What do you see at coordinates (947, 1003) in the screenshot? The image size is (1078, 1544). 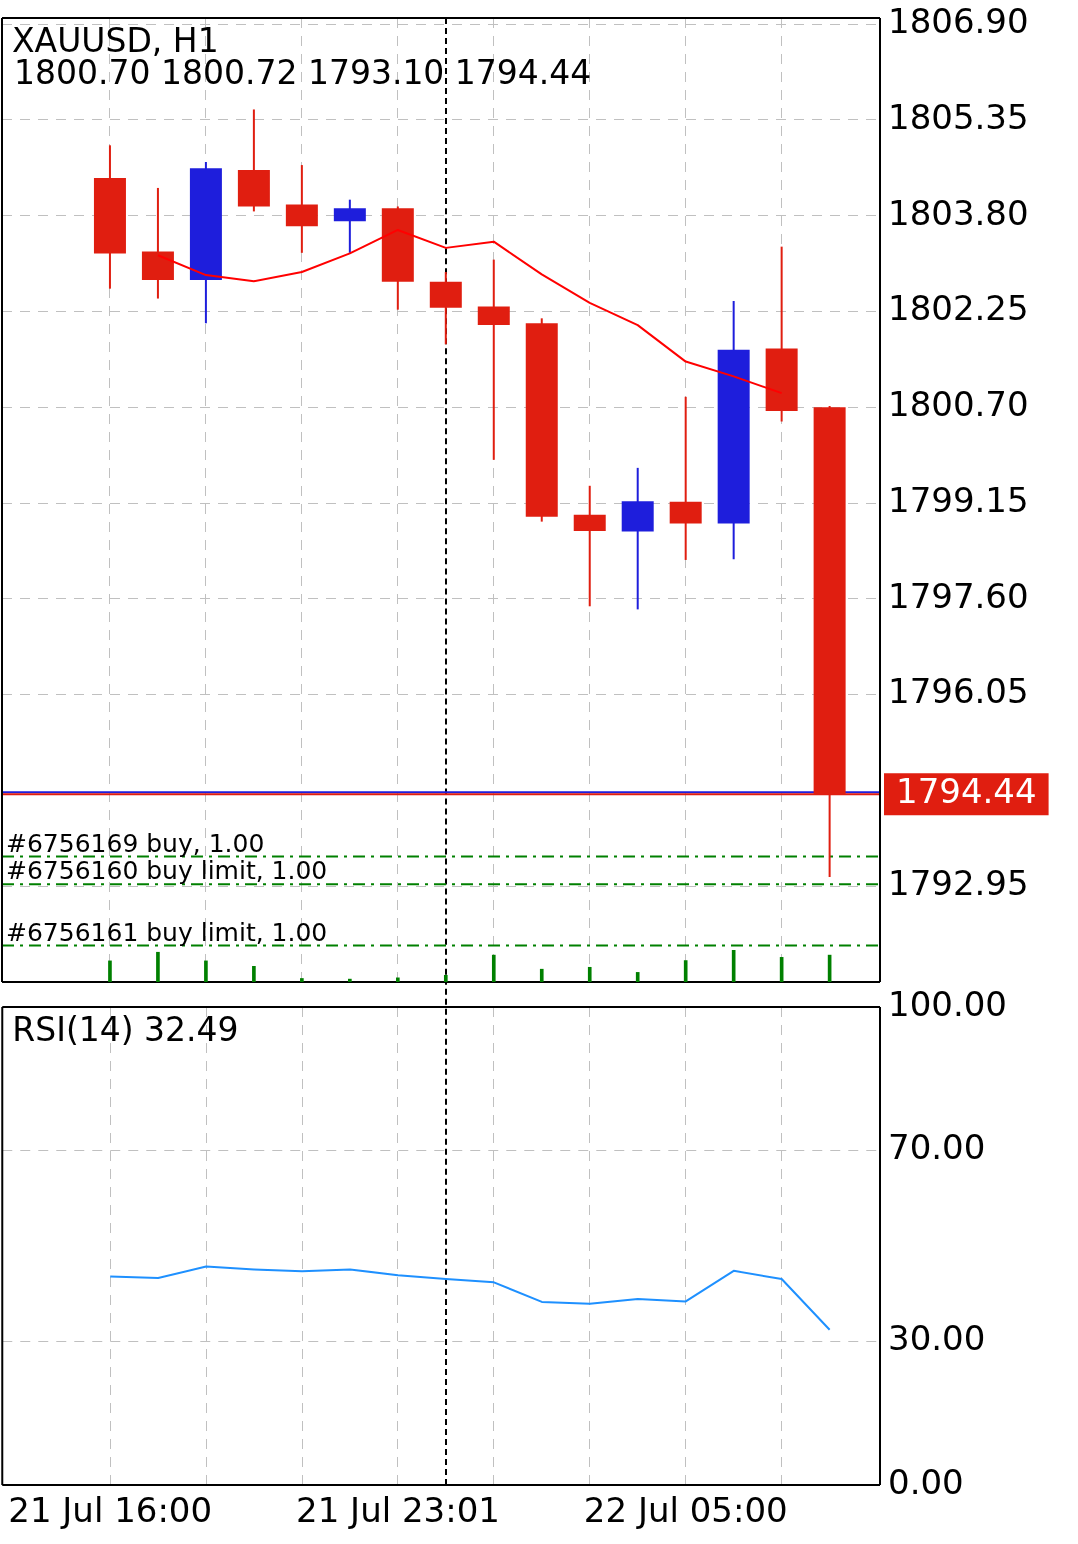 I see `y-tick-label: 100.00` at bounding box center [947, 1003].